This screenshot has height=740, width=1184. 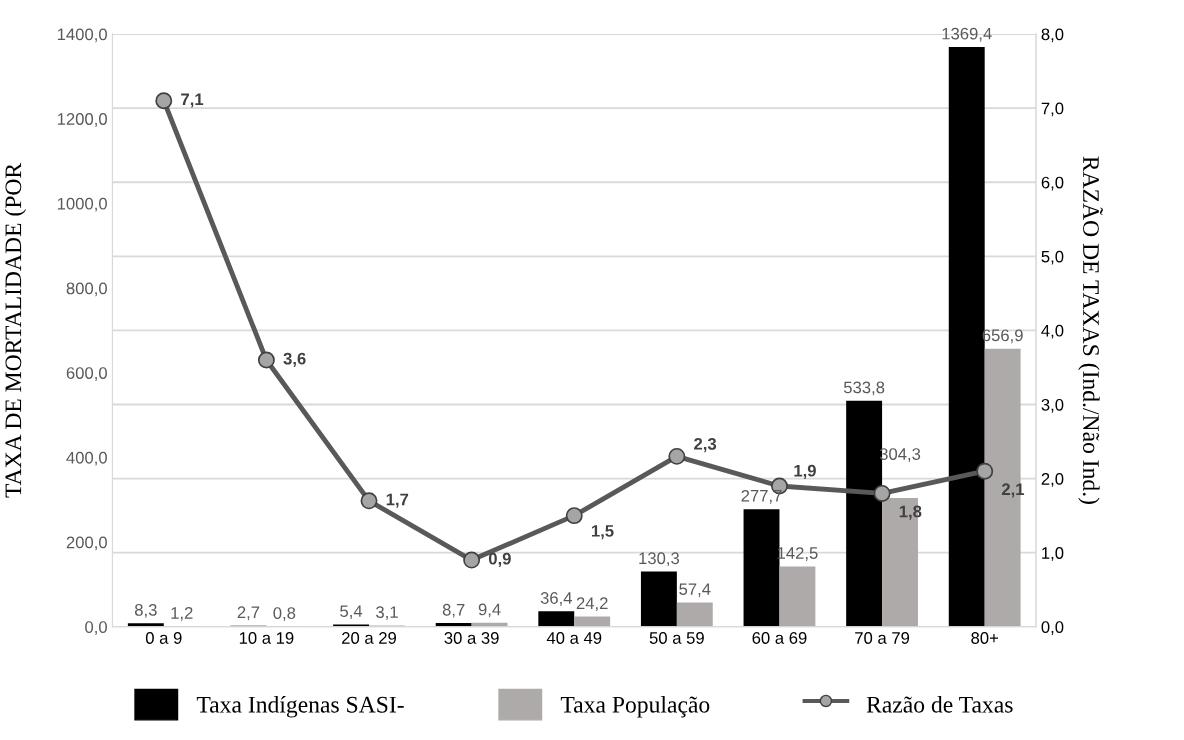 I want to click on data-label: 0,8, so click(x=284, y=614).